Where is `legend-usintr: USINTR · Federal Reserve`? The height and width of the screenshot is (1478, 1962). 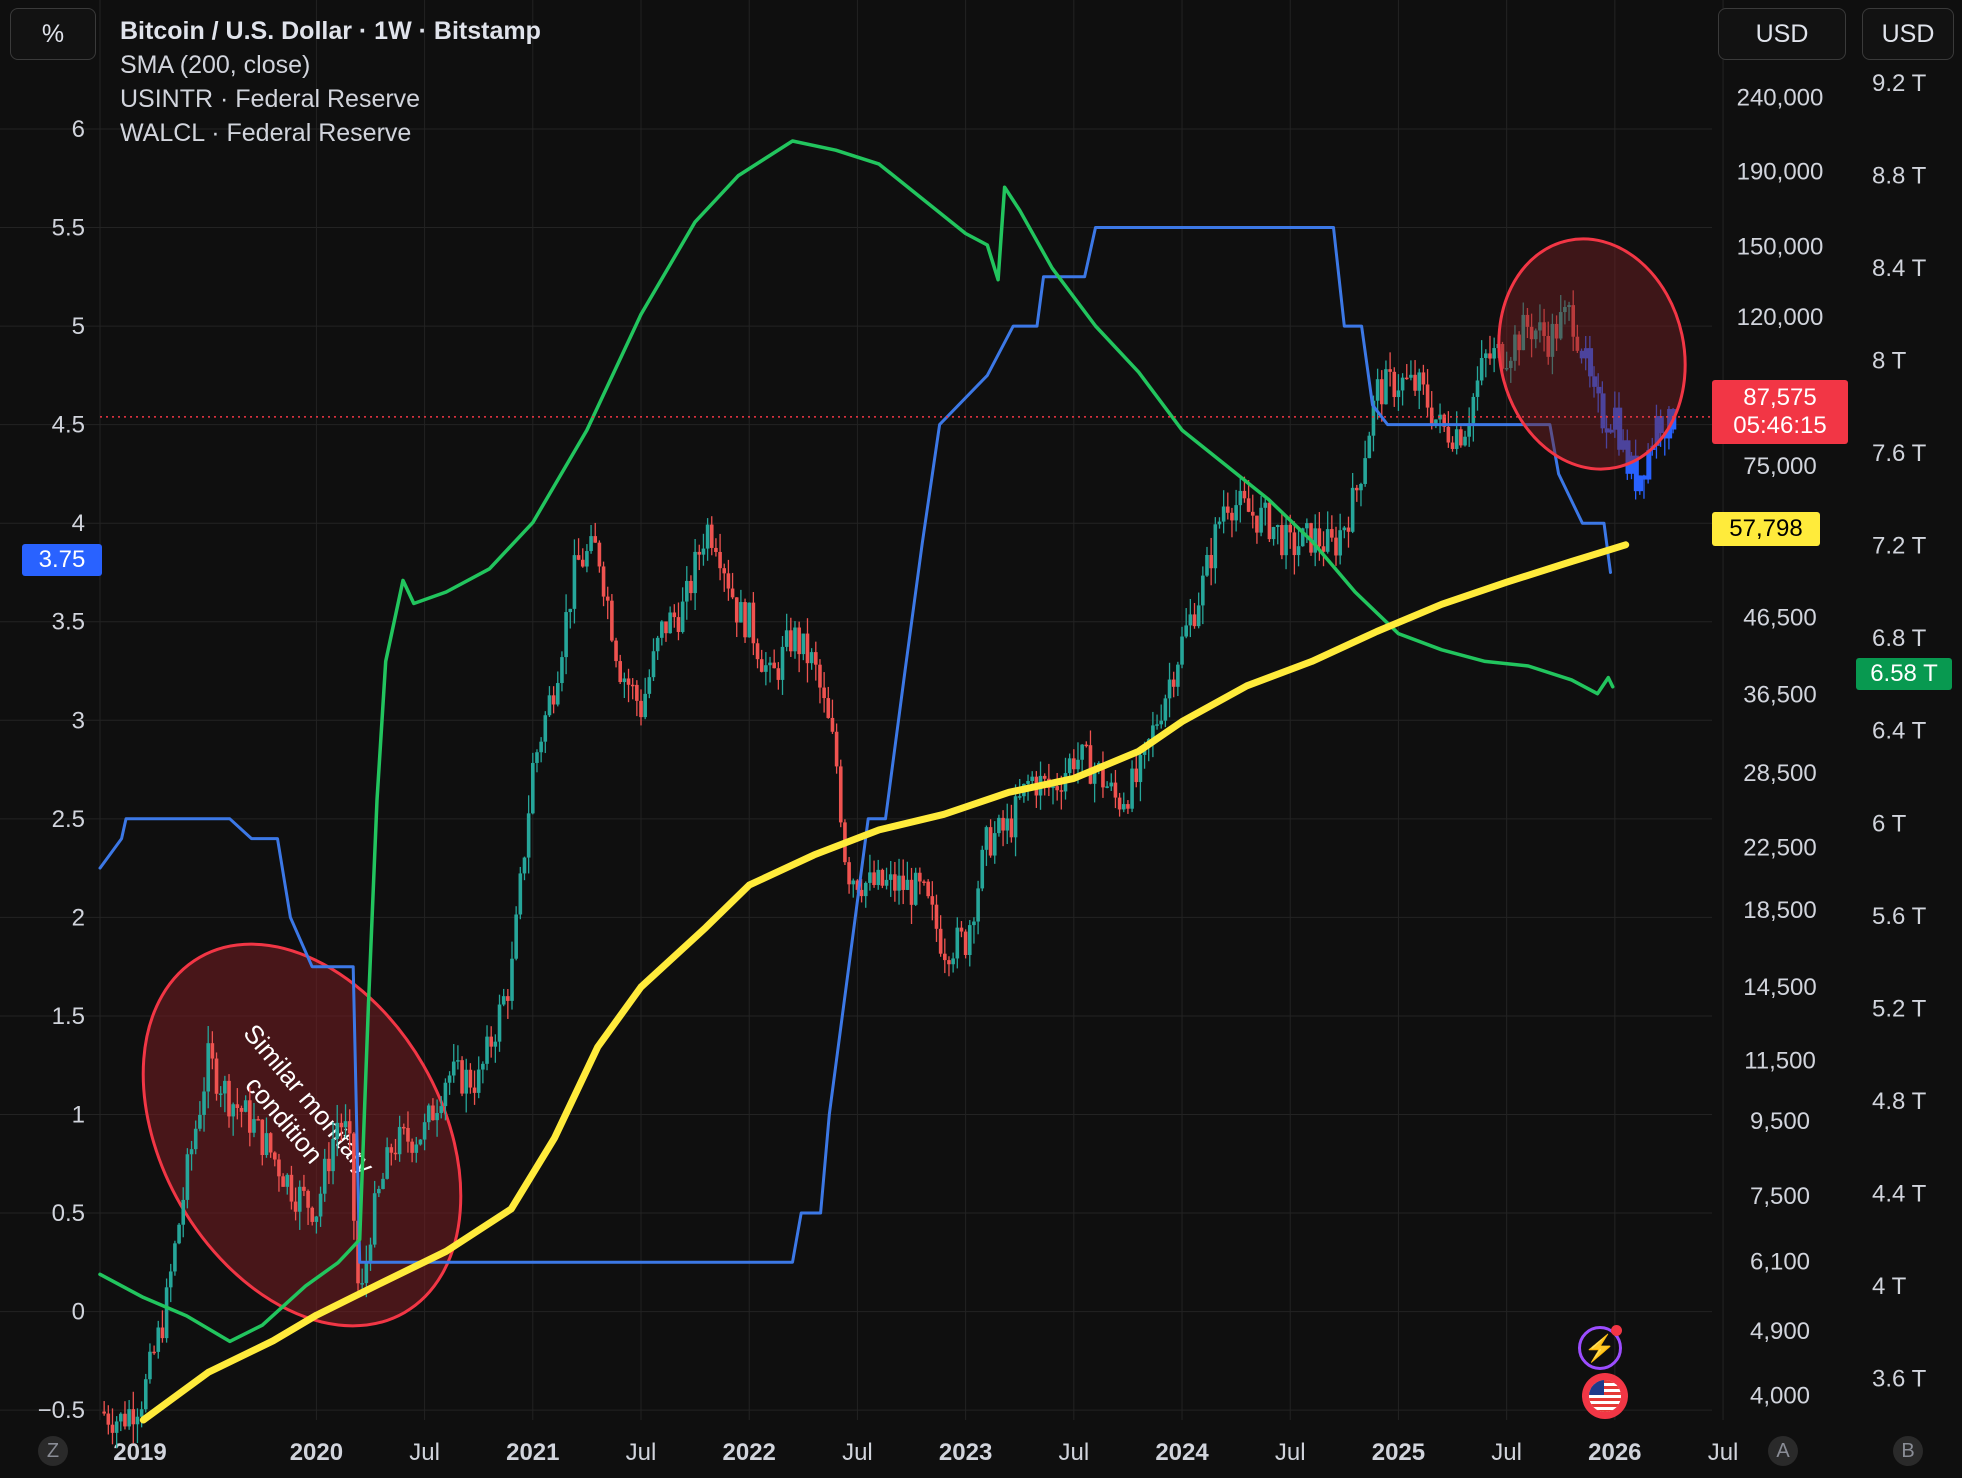
legend-usintr: USINTR · Federal Reserve is located at coordinates (270, 99).